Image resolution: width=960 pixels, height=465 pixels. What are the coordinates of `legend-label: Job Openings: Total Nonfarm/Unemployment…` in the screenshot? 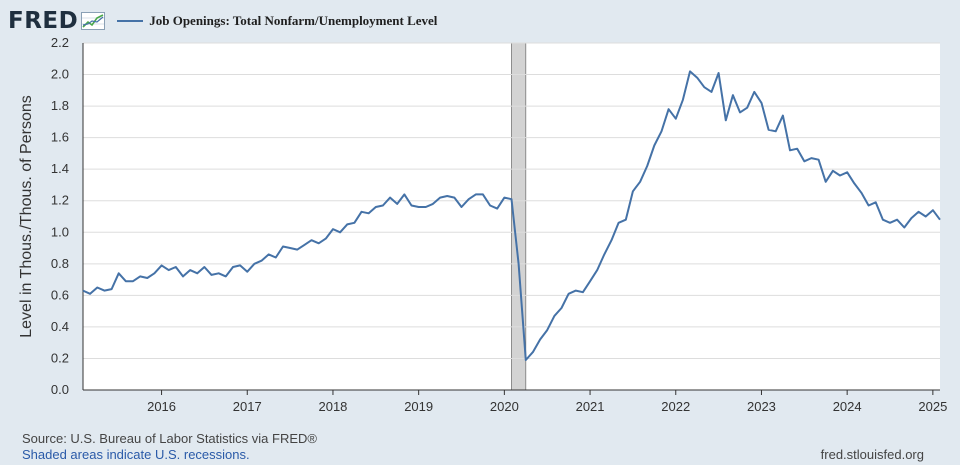 It's located at (293, 20).